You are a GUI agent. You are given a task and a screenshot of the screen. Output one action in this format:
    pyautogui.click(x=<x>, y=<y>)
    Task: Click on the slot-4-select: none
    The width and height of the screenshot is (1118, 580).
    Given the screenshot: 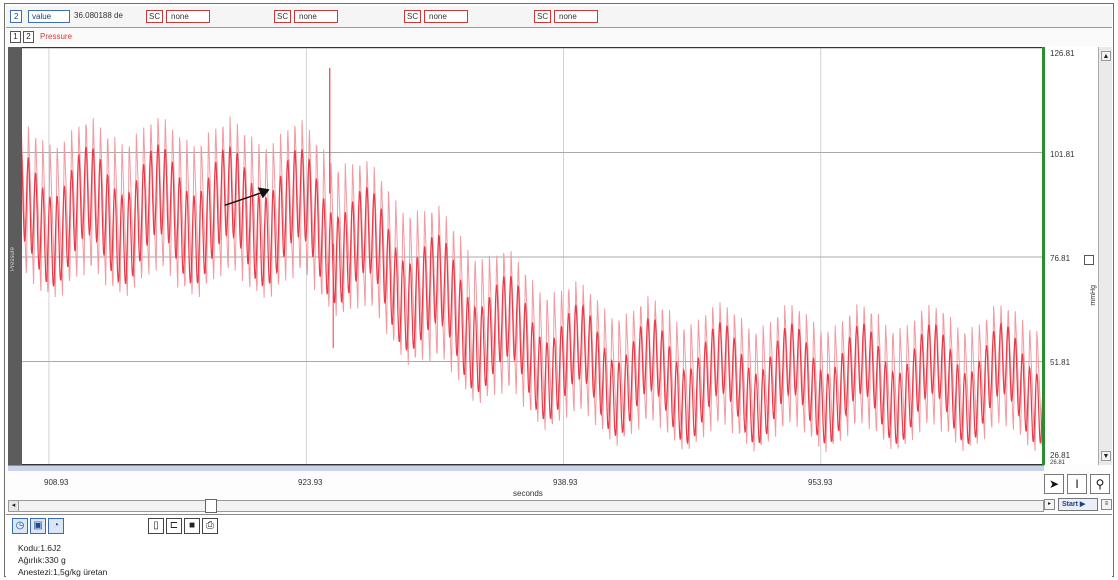 What is the action you would take?
    pyautogui.click(x=576, y=16)
    